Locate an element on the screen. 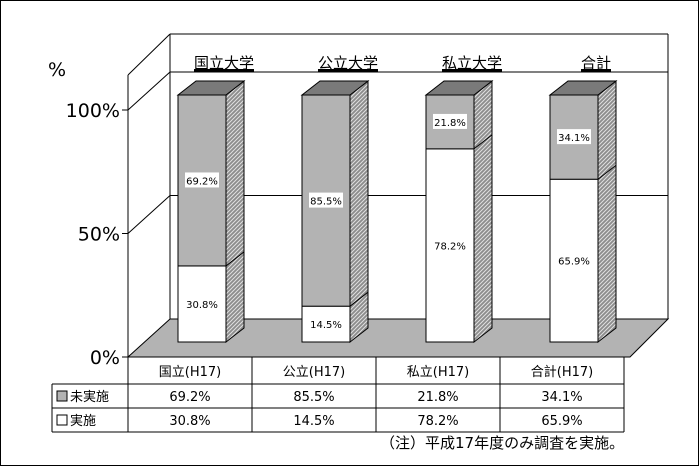 This screenshot has width=700, height=467. table-value-cell: 65.9% is located at coordinates (561, 421).